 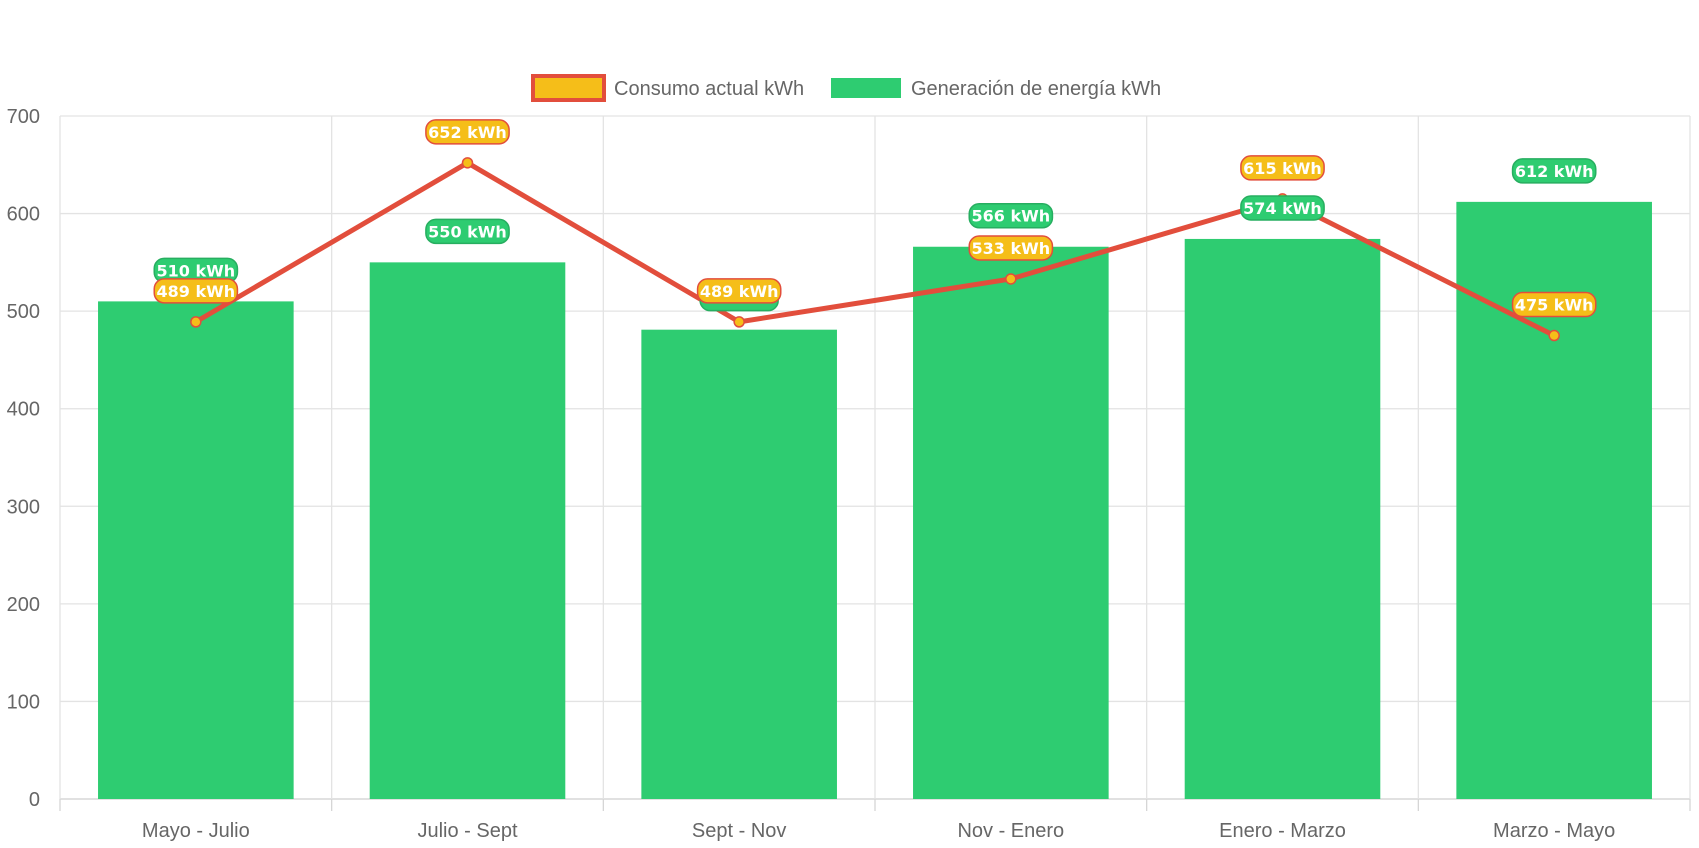 What do you see at coordinates (1010, 831) in the screenshot?
I see `x-tick-label: Nov - Enero` at bounding box center [1010, 831].